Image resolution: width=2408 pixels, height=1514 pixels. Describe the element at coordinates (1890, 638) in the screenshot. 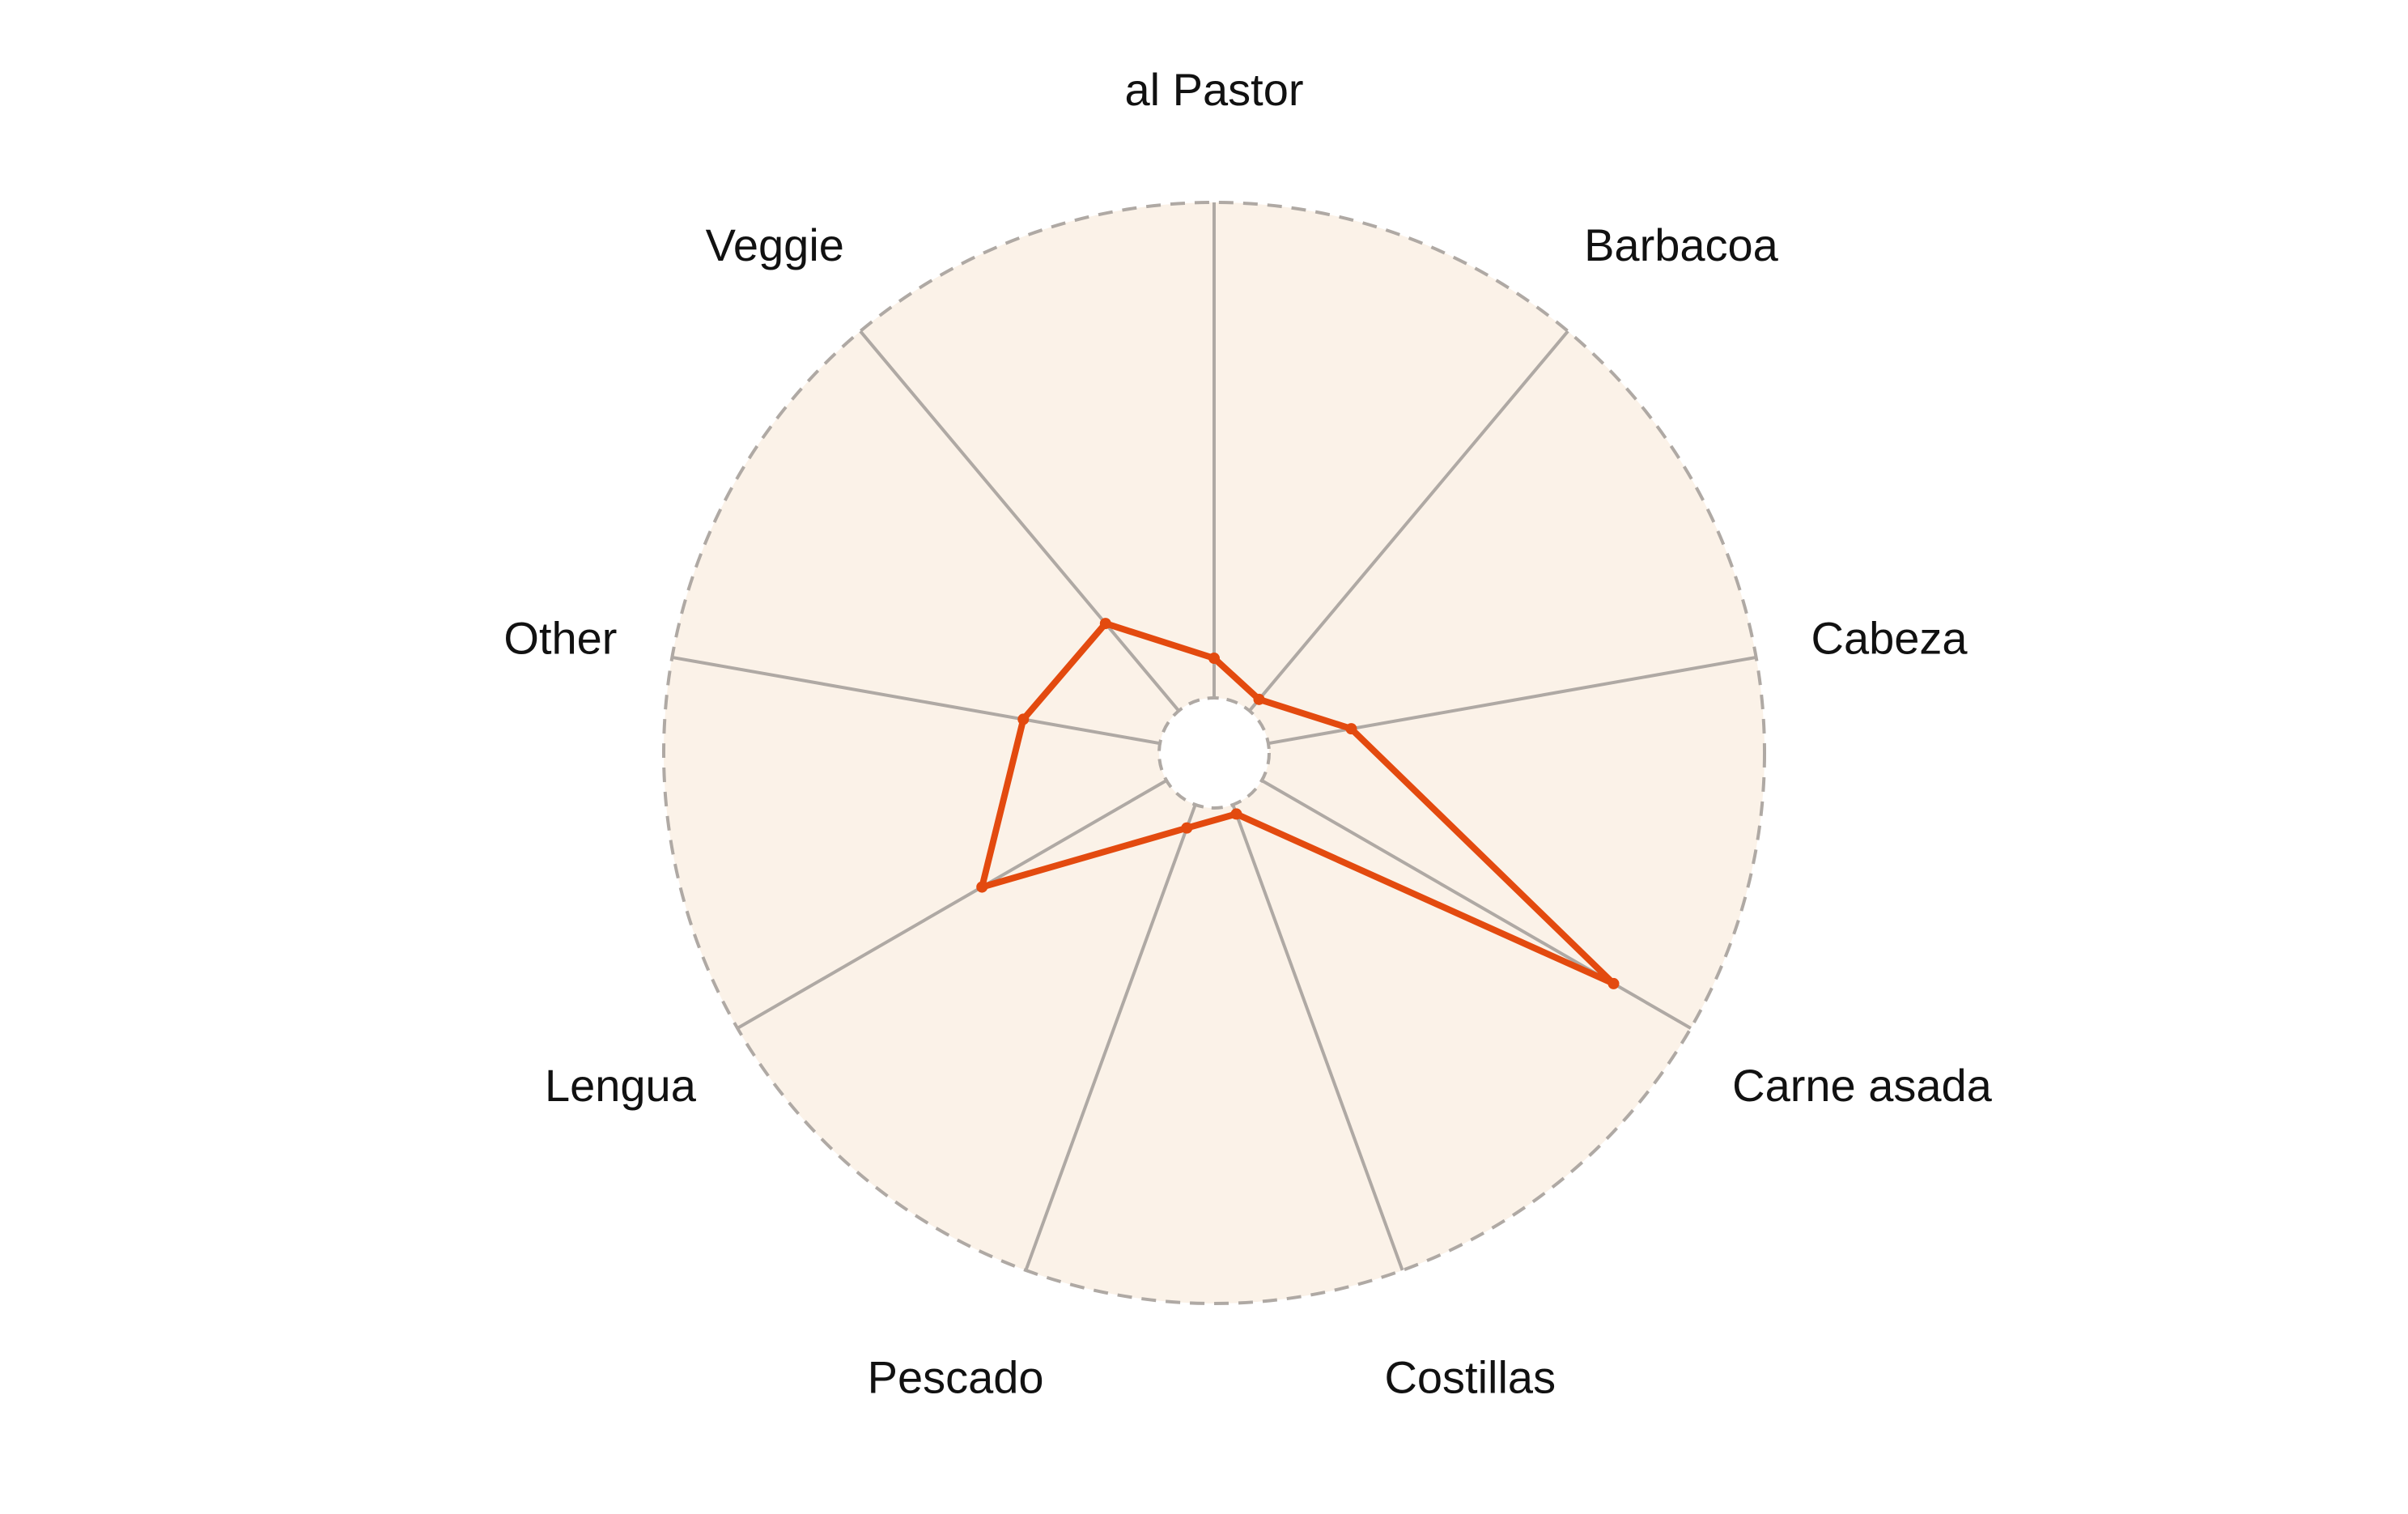

I see `label-cabeza: Cabeza` at that location.